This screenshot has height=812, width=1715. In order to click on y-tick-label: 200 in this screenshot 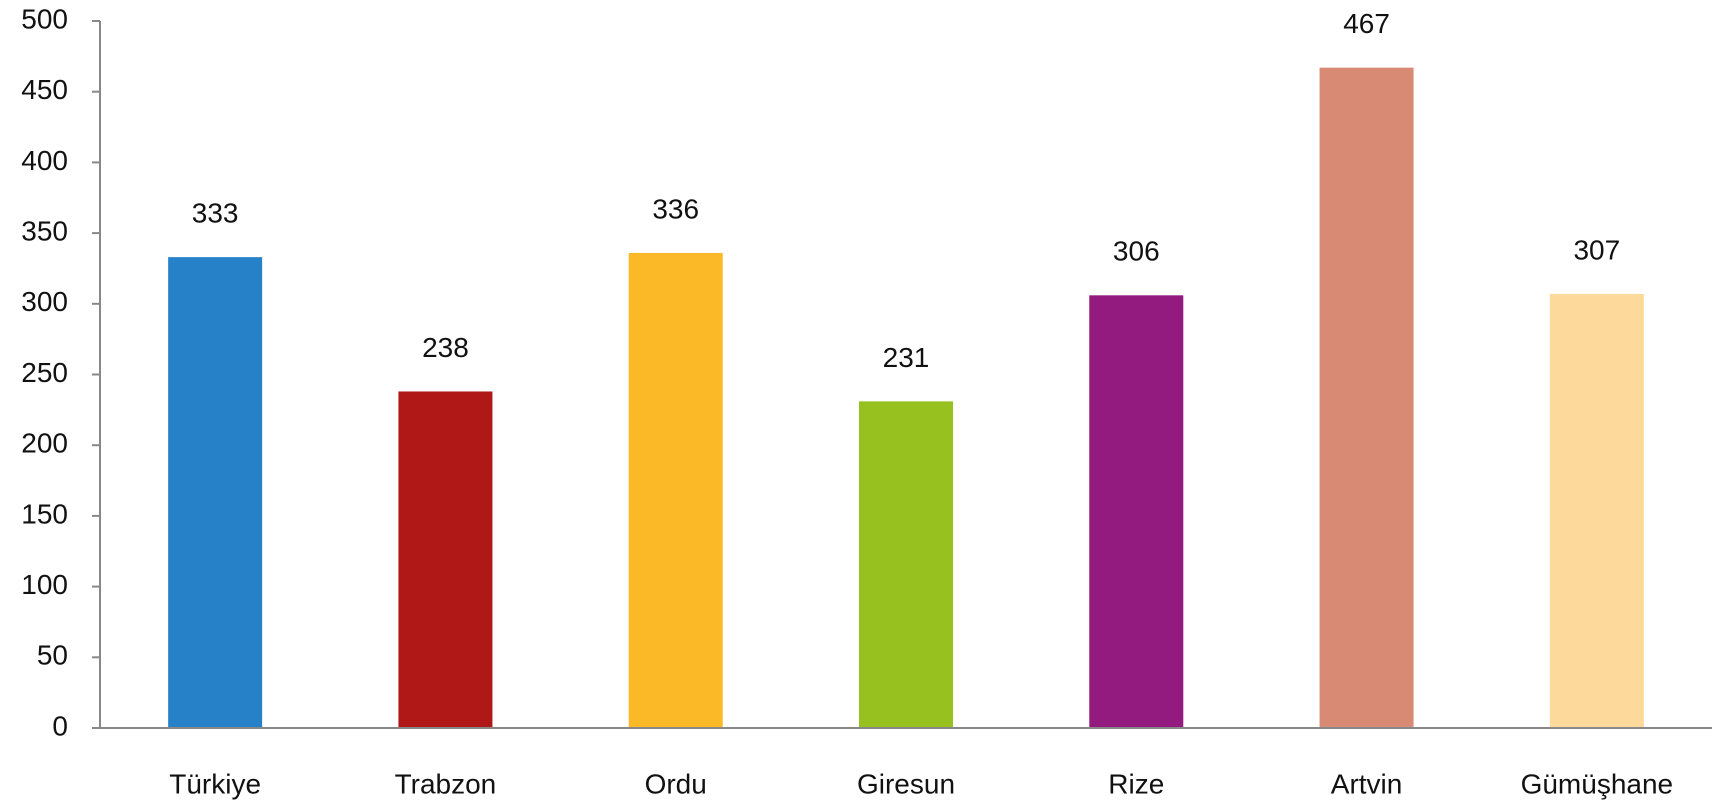, I will do `click(44, 443)`.